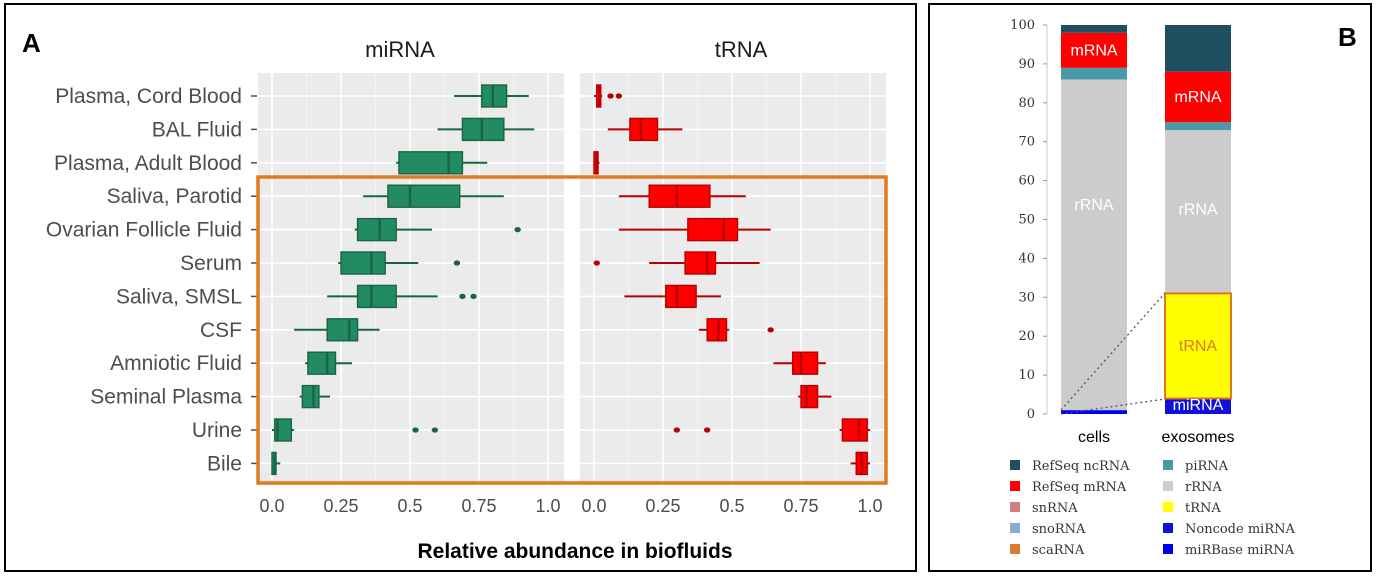  What do you see at coordinates (1031, 414) in the screenshot?
I see `y-tick-label: 0` at bounding box center [1031, 414].